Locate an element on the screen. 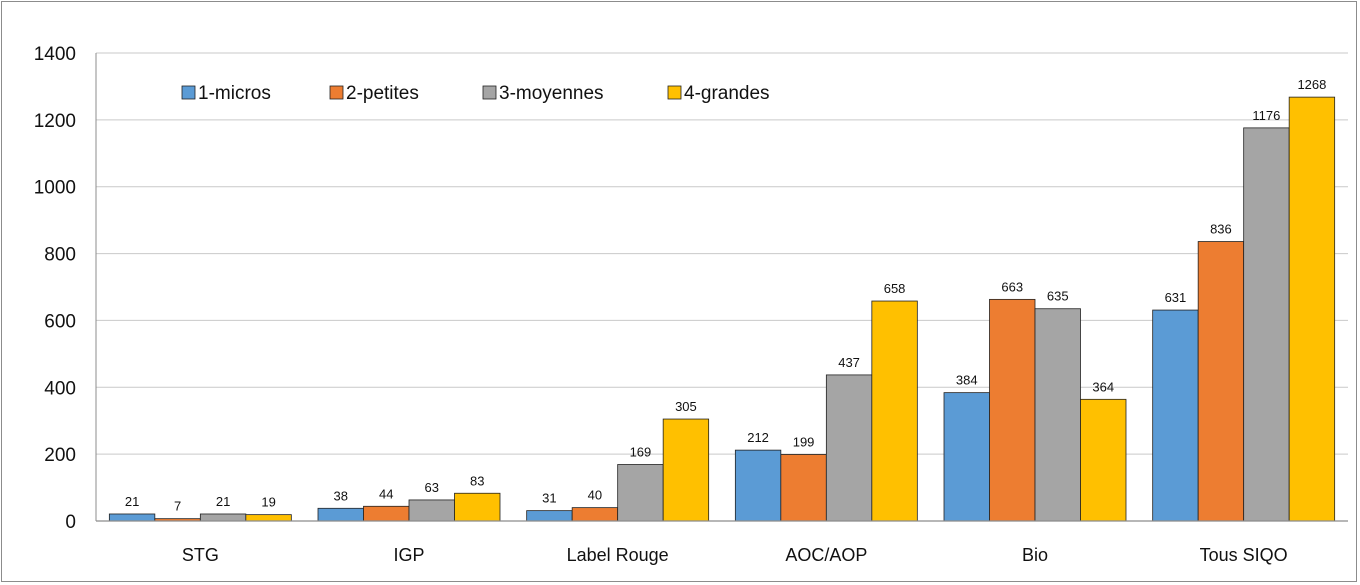 The width and height of the screenshot is (1360, 585). legend-swatch-1-micros is located at coordinates (188, 92).